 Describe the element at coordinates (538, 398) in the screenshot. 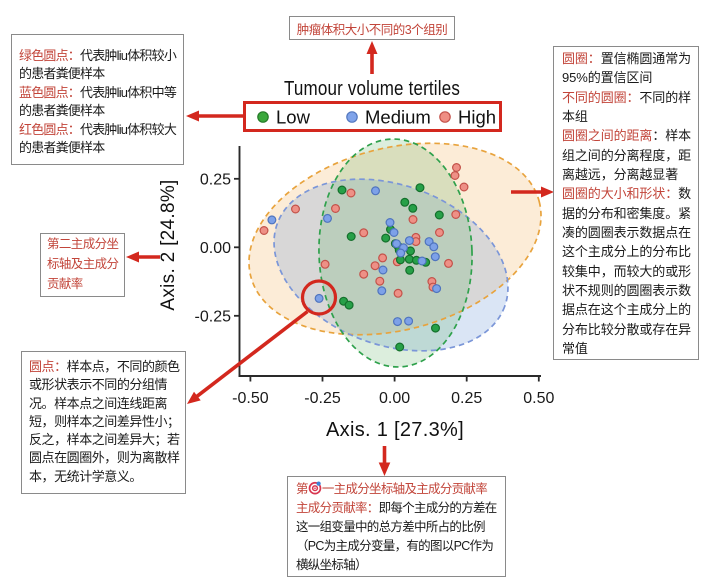

I see `svg-text: 0.50` at that location.